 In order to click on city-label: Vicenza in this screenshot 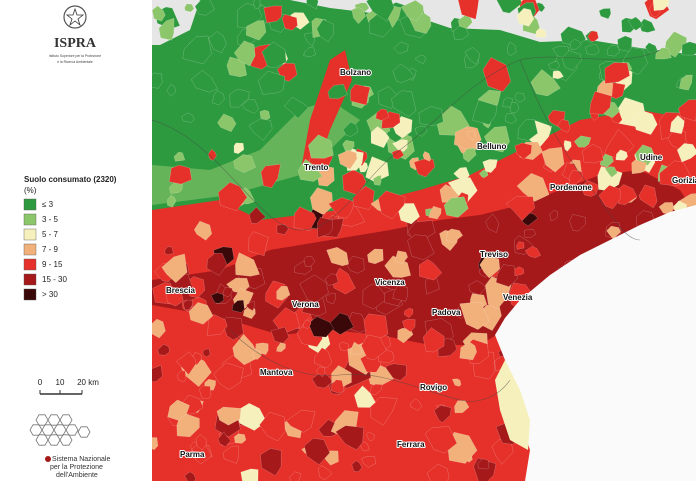, I will do `click(390, 282)`.